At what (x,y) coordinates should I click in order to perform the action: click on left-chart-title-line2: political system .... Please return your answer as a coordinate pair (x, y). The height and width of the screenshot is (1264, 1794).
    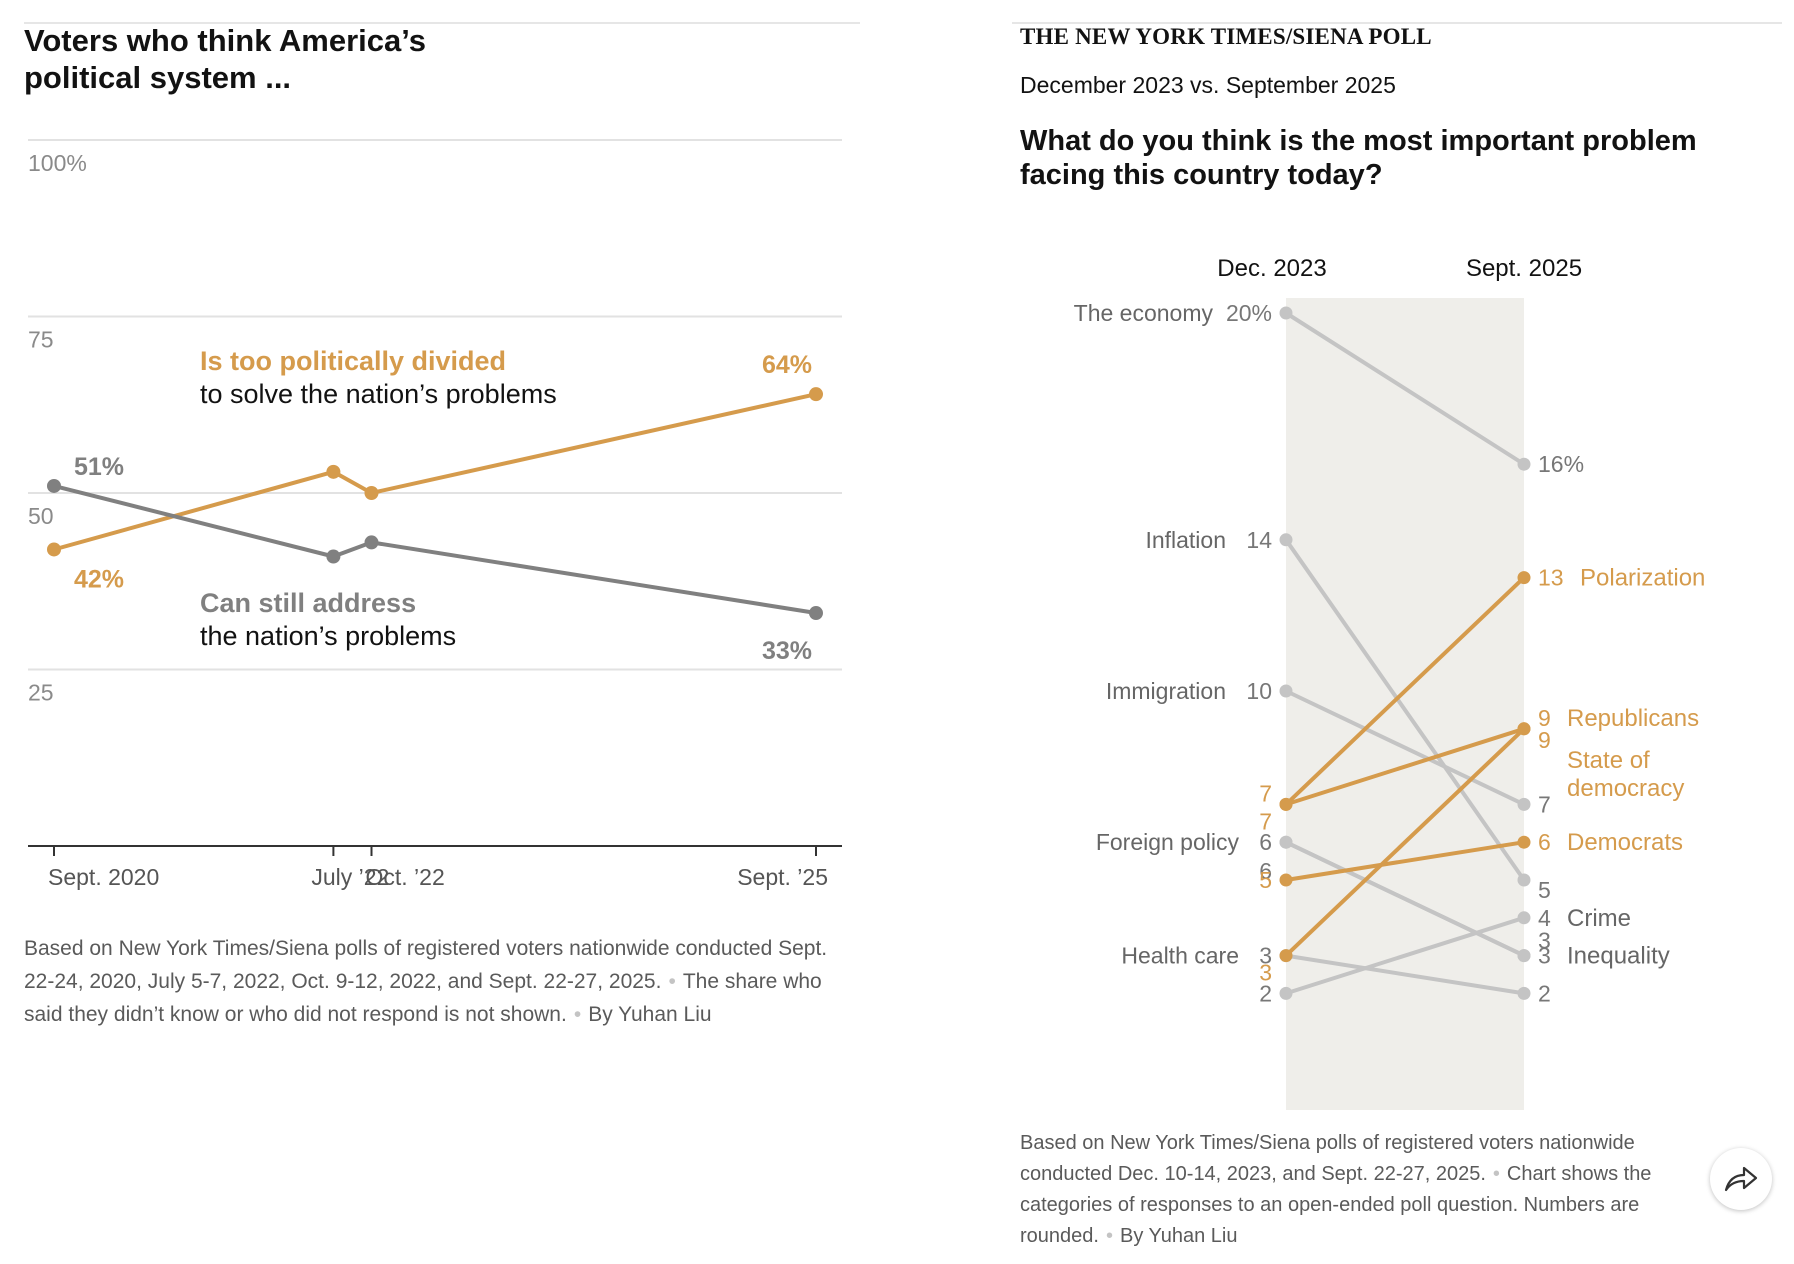
    Looking at the image, I should click on (158, 77).